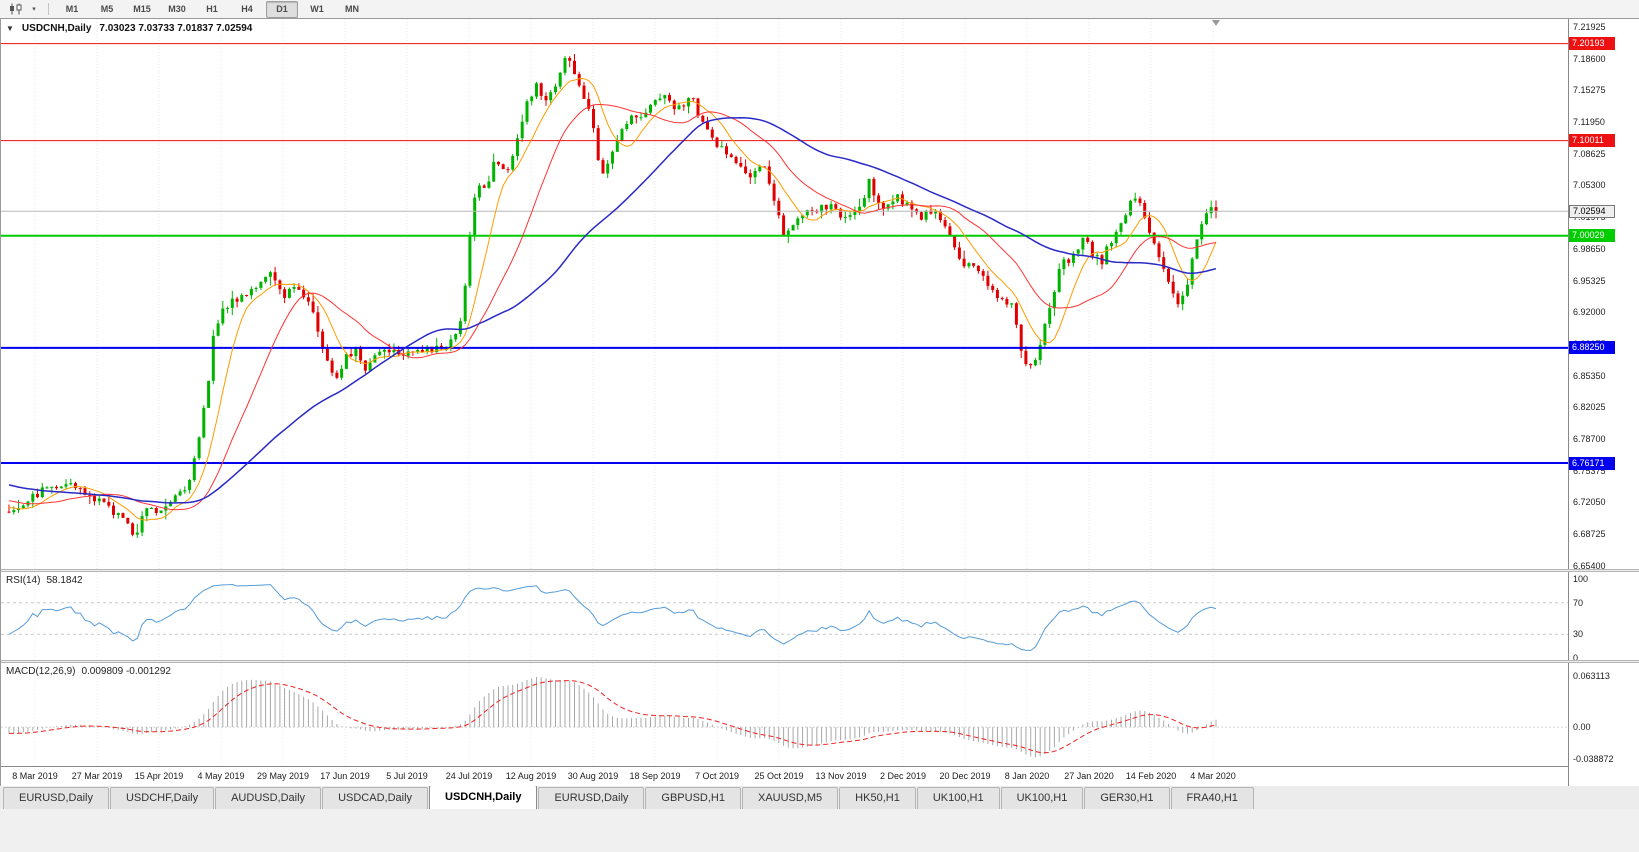  What do you see at coordinates (177, 9) in the screenshot?
I see `timeframe-button-m30: M30` at bounding box center [177, 9].